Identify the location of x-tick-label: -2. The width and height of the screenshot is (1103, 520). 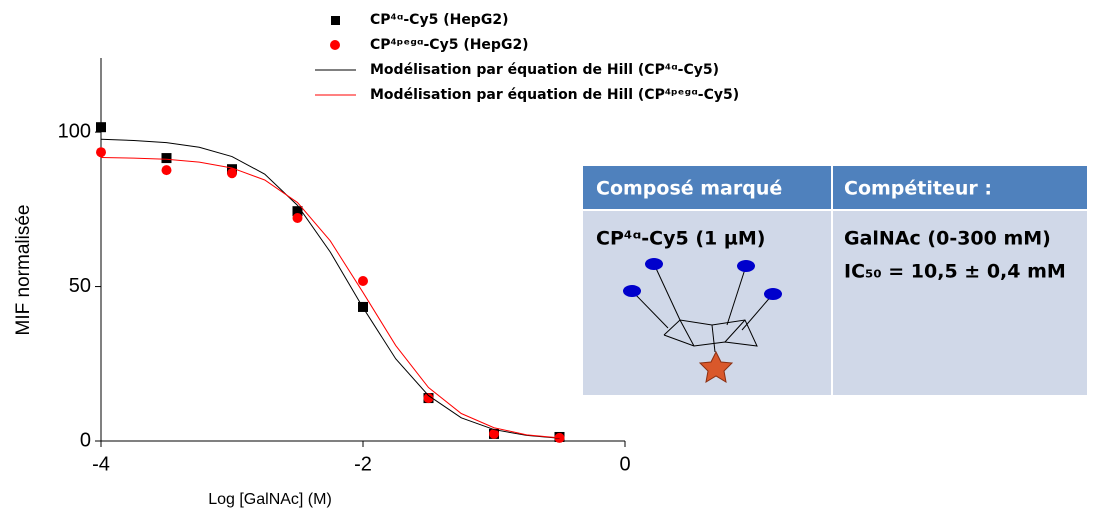
(363, 464).